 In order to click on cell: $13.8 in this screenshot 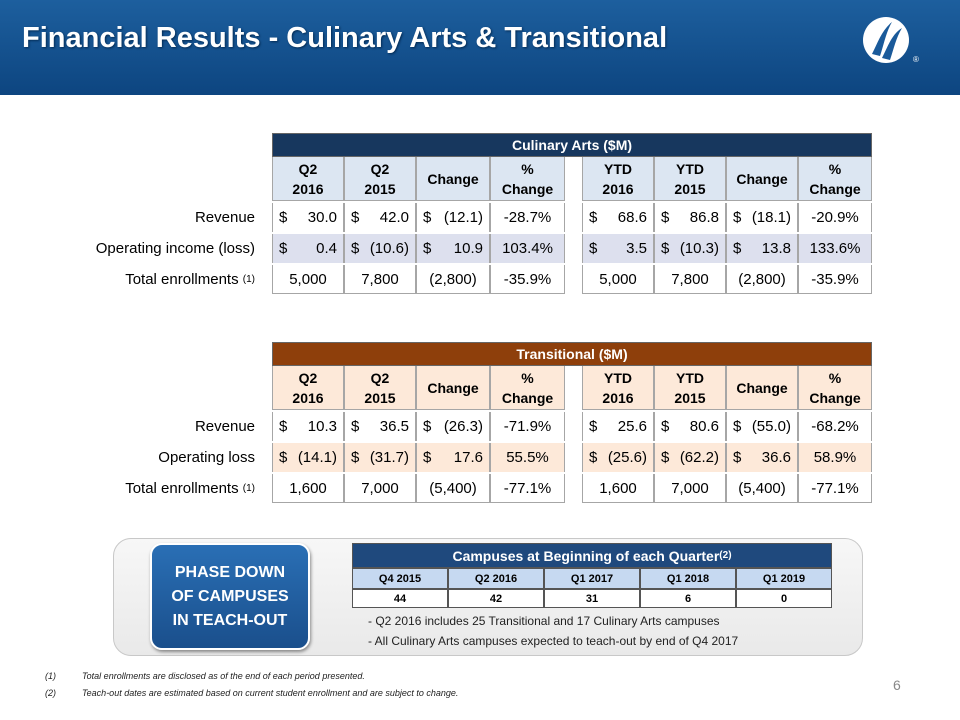, I will do `click(762, 248)`.